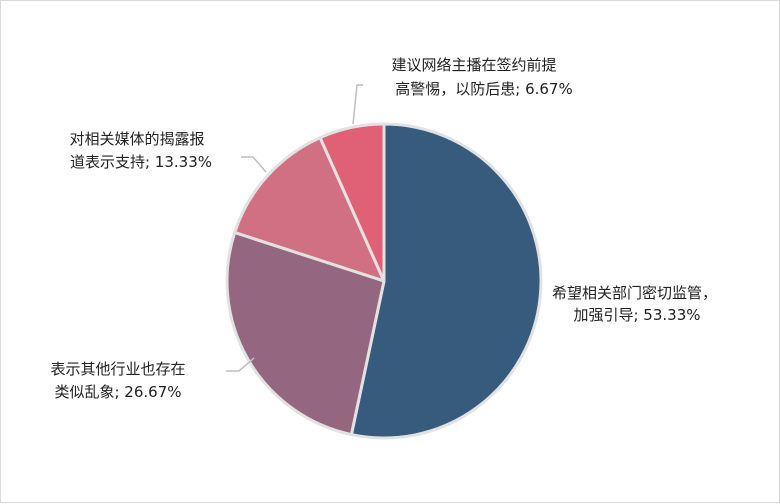 The image size is (780, 504). Describe the element at coordinates (473, 65) in the screenshot. I see `slice-label-4-line-1: 建议网络主播在签约前提` at that location.